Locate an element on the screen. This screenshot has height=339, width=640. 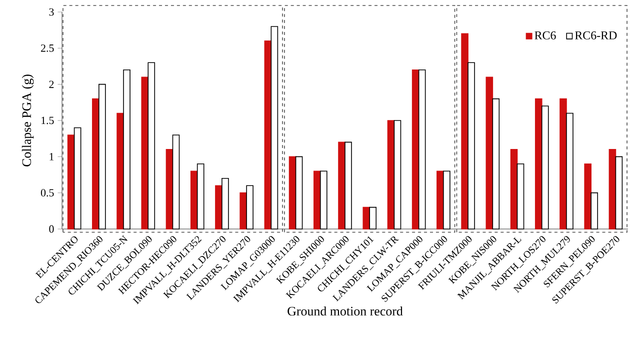
legend-label: RC6-RD is located at coordinates (595, 35).